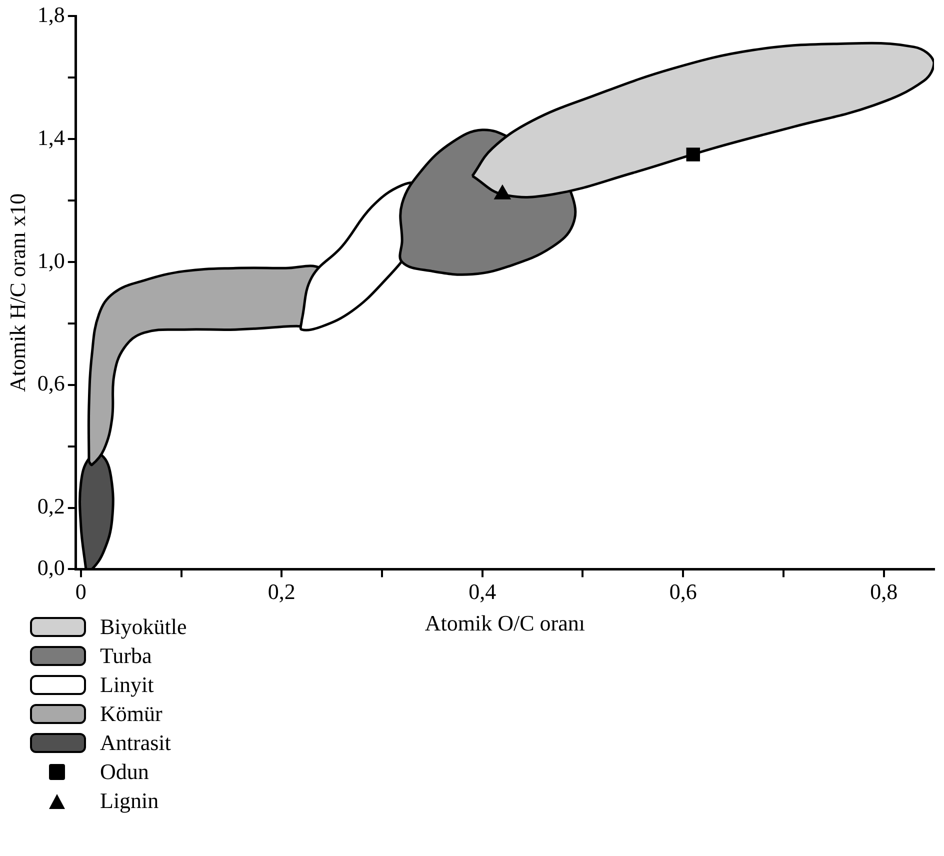  Describe the element at coordinates (51, 506) in the screenshot. I see `y-tick-label: 0,2` at that location.